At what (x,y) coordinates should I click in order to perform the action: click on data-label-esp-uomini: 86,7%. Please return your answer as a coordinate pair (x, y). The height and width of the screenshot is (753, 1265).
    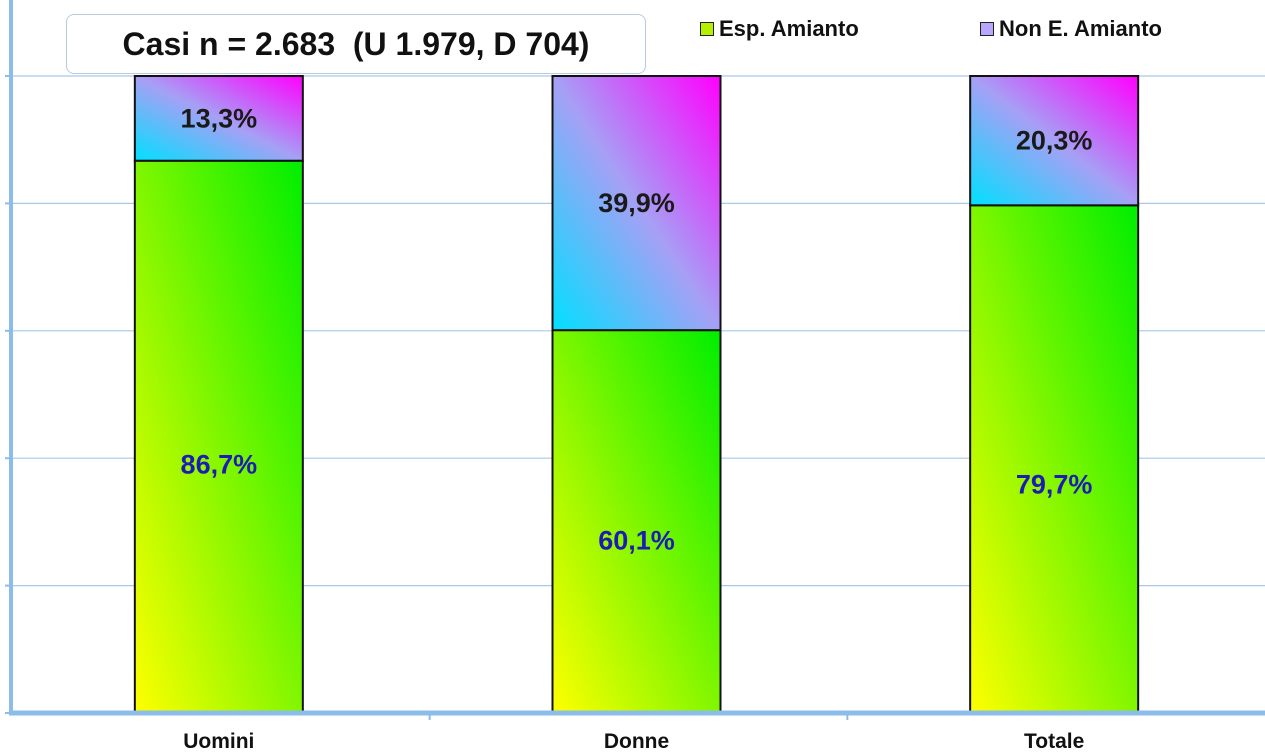
    Looking at the image, I should click on (219, 464).